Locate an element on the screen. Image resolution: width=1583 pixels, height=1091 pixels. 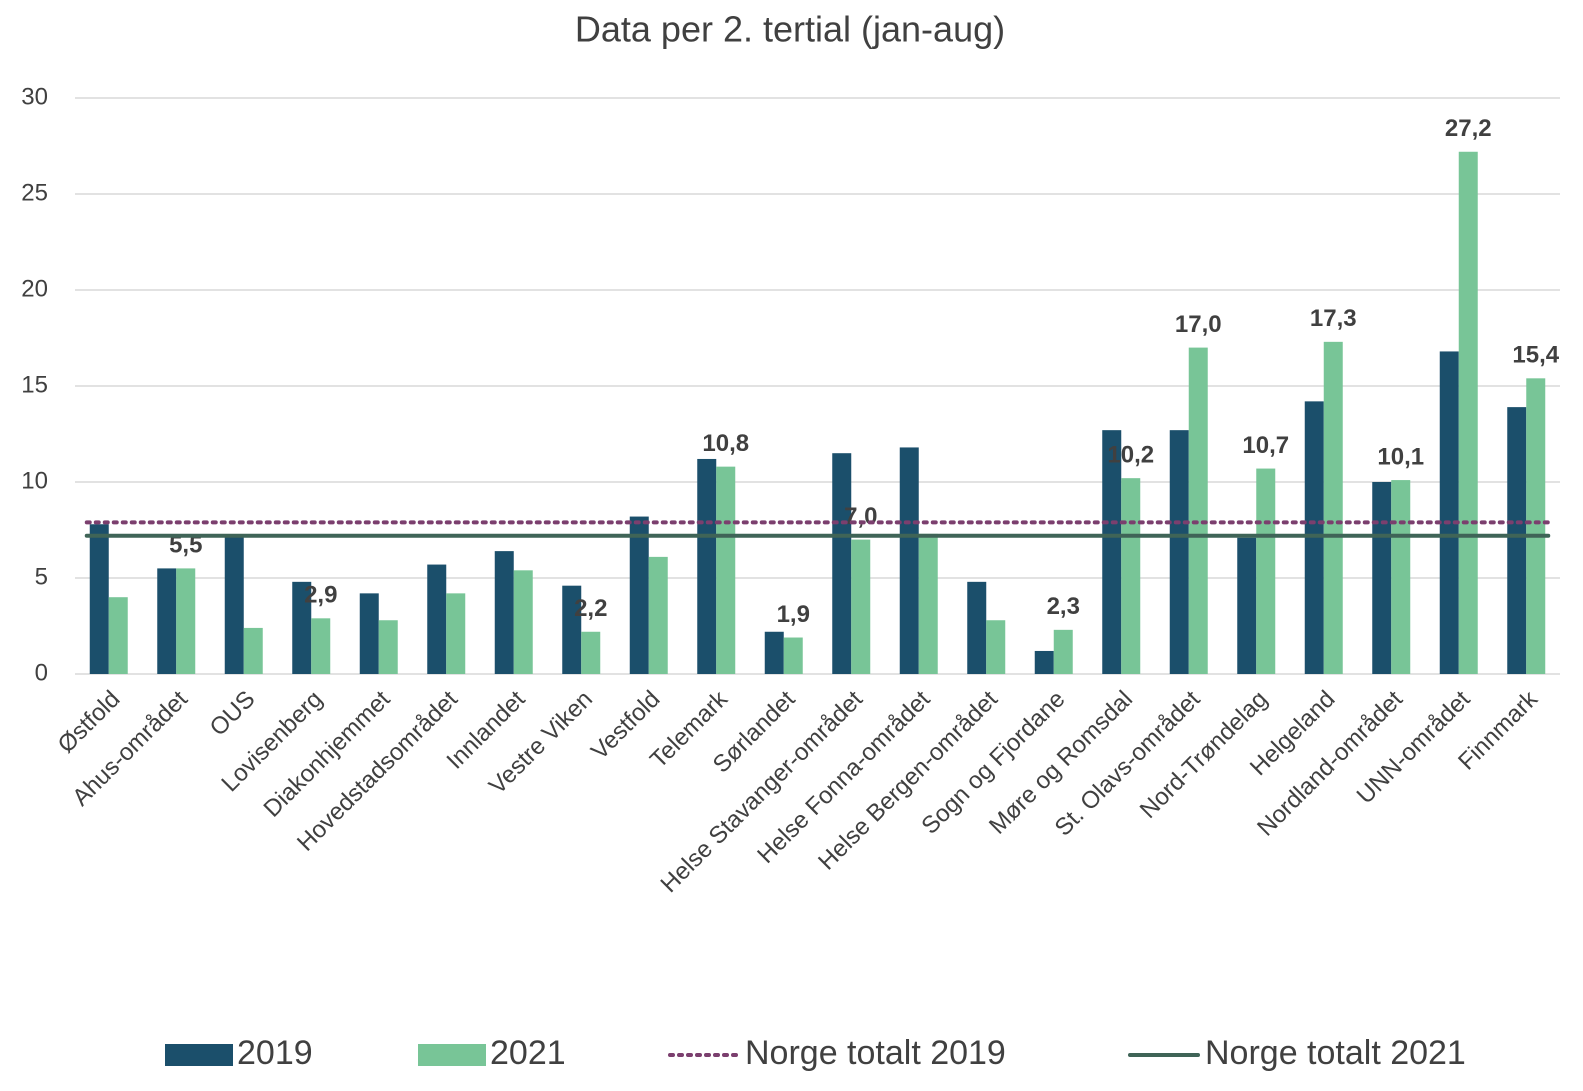
data-label: 27,2 is located at coordinates (1468, 128).